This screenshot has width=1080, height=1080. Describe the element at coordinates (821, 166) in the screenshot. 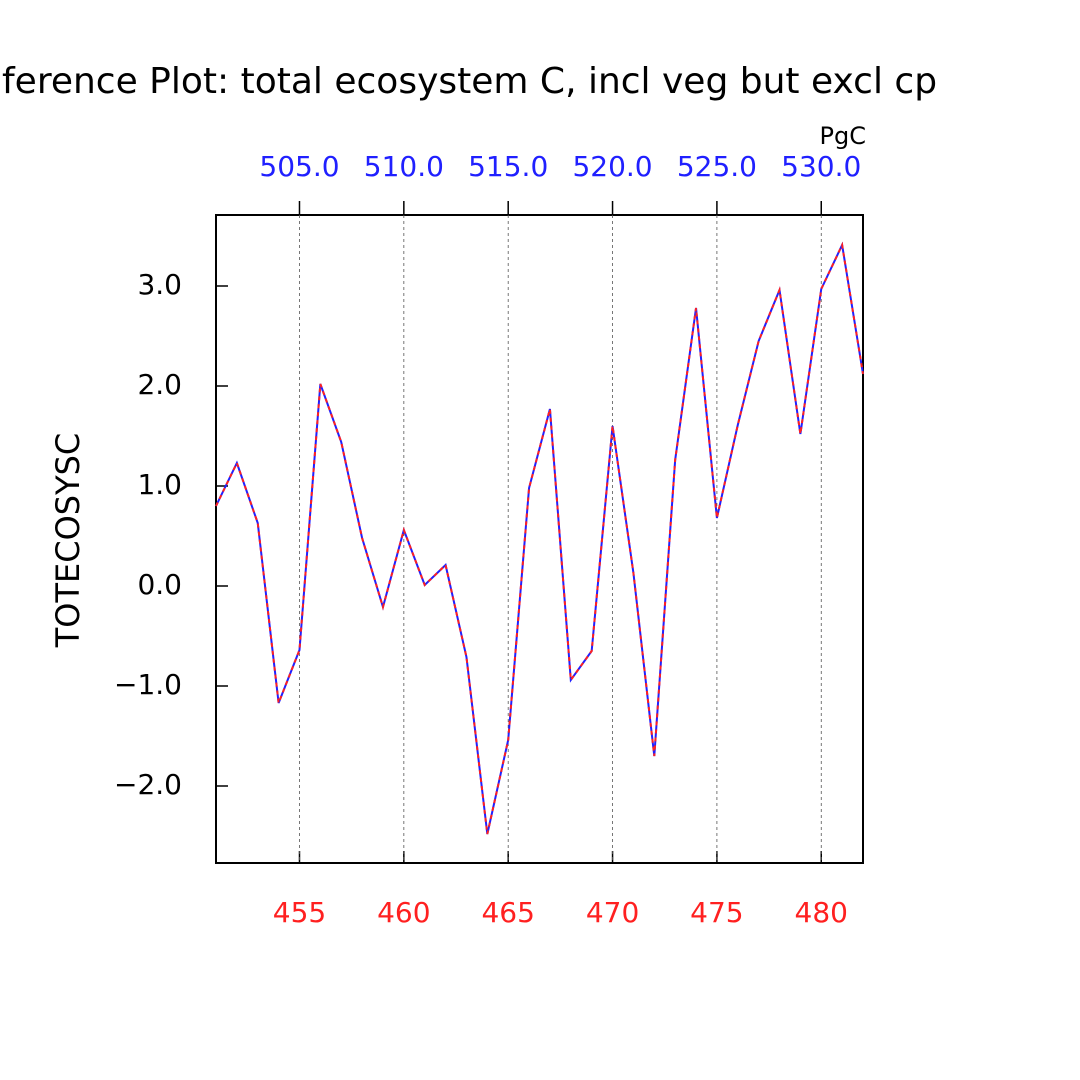

I see `x2-tick-label: 530.0` at that location.